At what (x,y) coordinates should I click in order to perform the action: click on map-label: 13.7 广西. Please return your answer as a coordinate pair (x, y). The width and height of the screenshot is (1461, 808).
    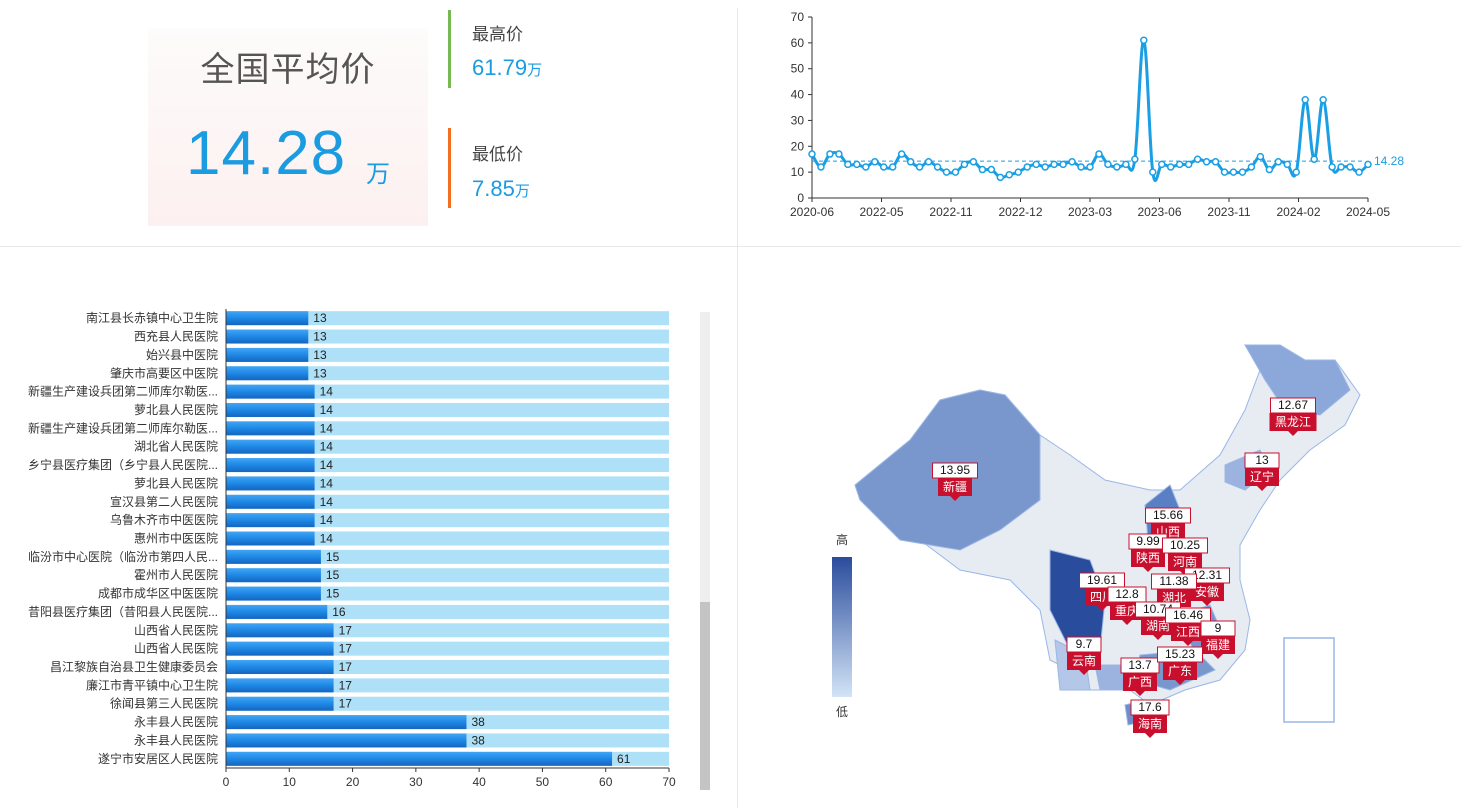
    Looking at the image, I should click on (1140, 676).